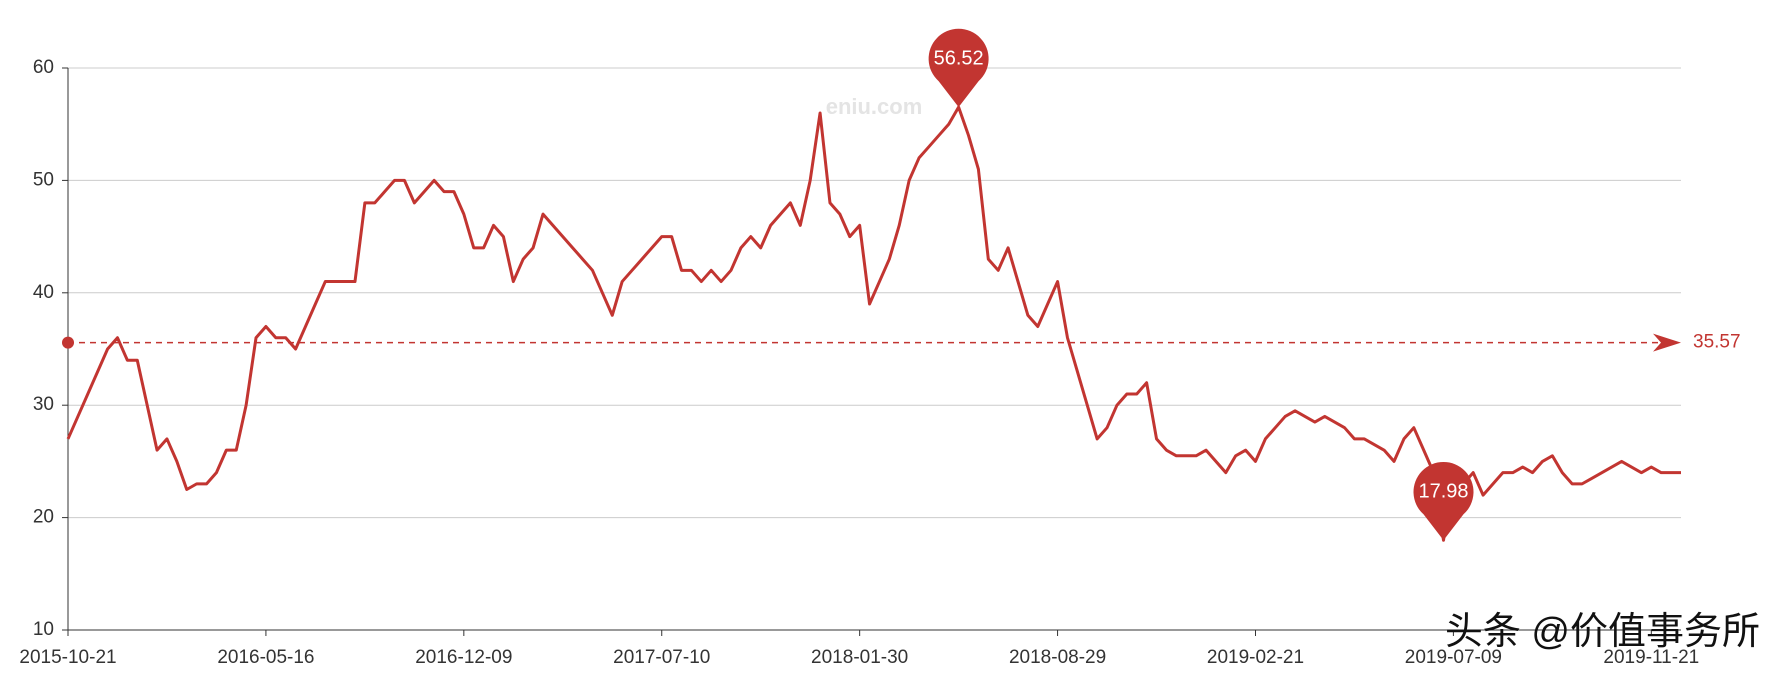 Image resolution: width=1776 pixels, height=676 pixels. I want to click on x-tick-label: 2019-02-21, so click(1255, 657).